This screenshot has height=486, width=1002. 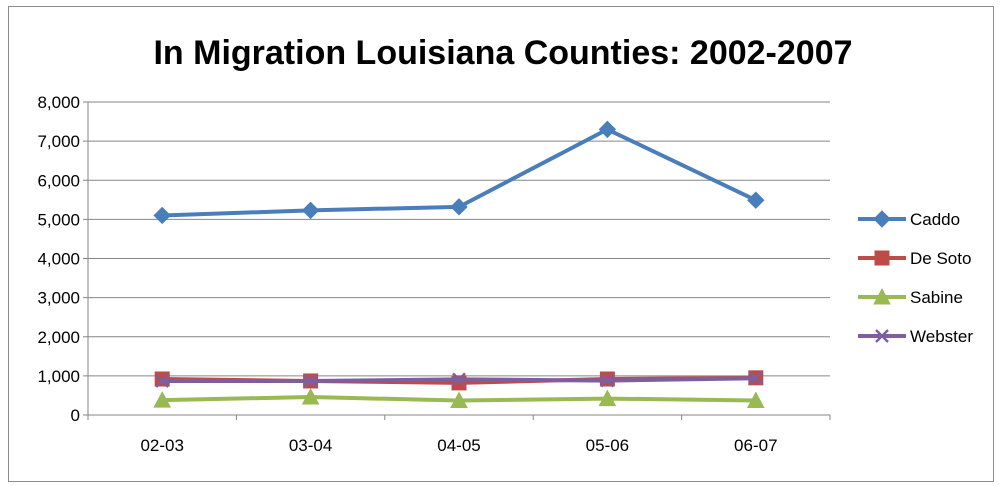 I want to click on legend-label-sabine: Sabine, so click(x=936, y=297).